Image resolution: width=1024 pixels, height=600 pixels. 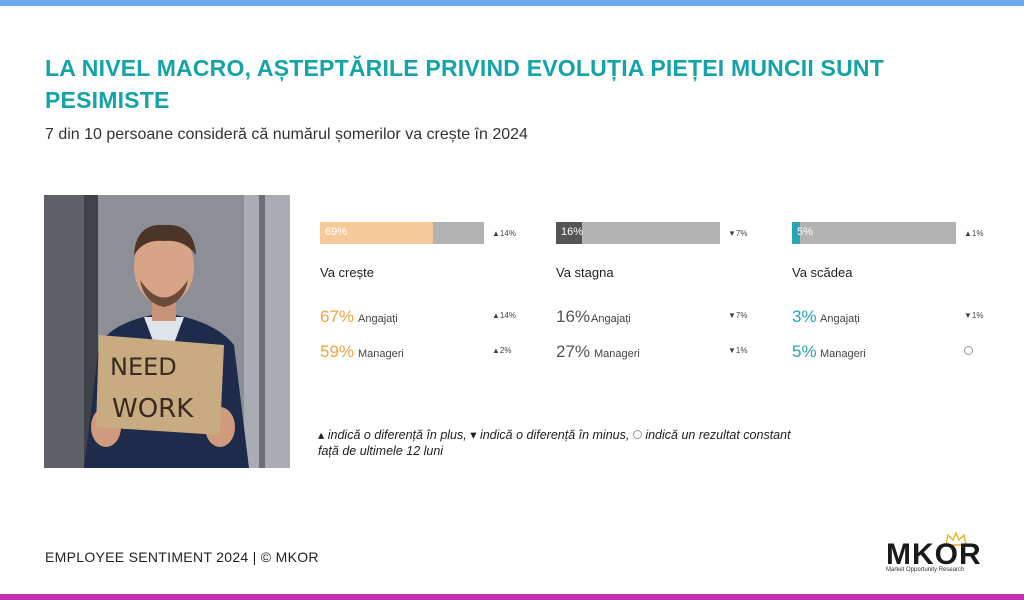 I want to click on employees-stat: 16% Angajați ▼7%, so click(x=658, y=317).